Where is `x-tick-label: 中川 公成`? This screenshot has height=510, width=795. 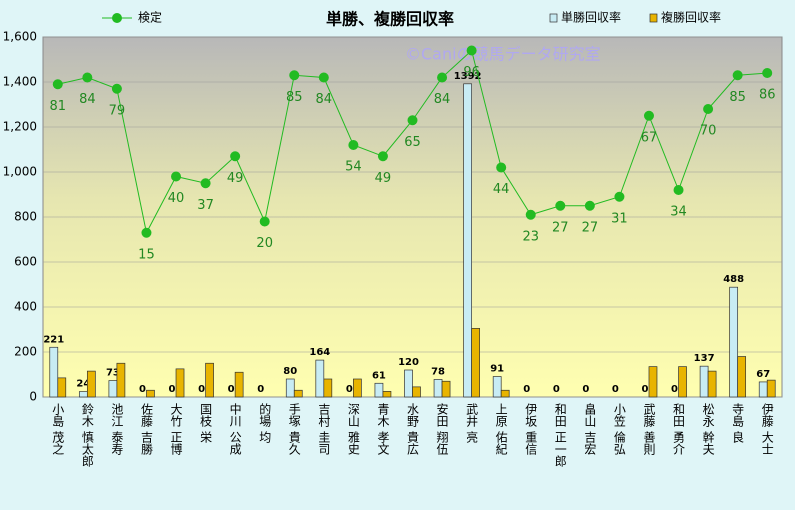
x-tick-label: 中川 公成 is located at coordinates (235, 429).